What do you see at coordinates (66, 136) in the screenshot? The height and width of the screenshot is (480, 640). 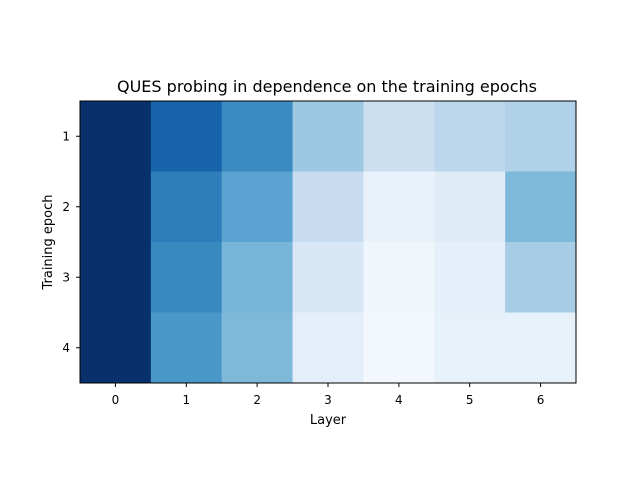 I see `y-tick-label: 1` at bounding box center [66, 136].